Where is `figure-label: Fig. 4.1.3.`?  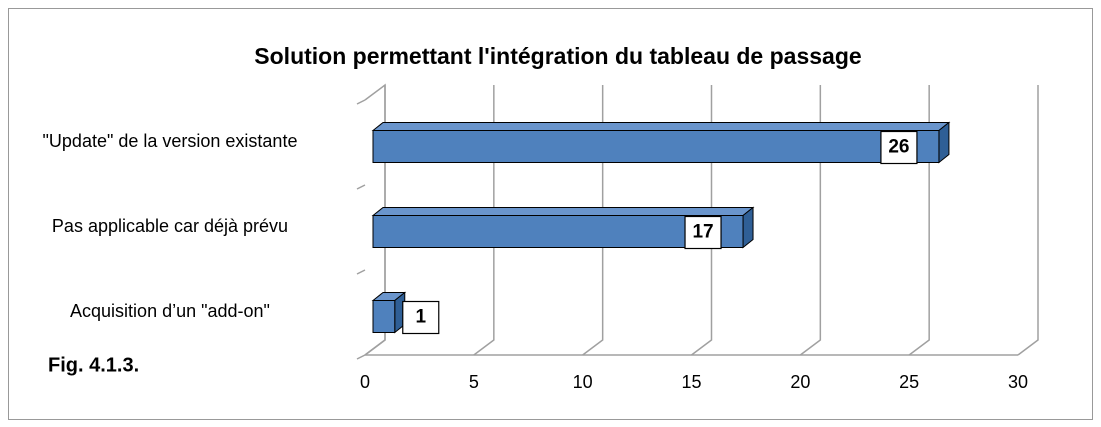 figure-label: Fig. 4.1.3. is located at coordinates (93, 365).